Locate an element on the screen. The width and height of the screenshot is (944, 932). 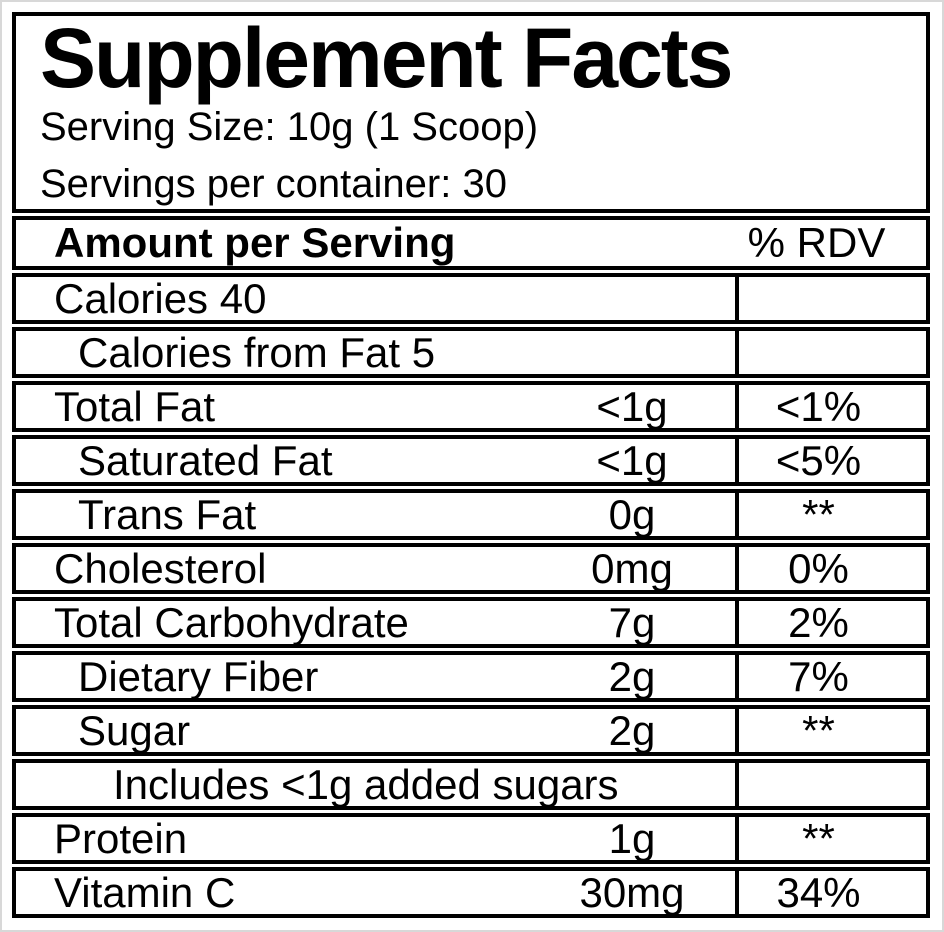
table-row: Total Carbohydrate 7g 2% is located at coordinates (471, 622).